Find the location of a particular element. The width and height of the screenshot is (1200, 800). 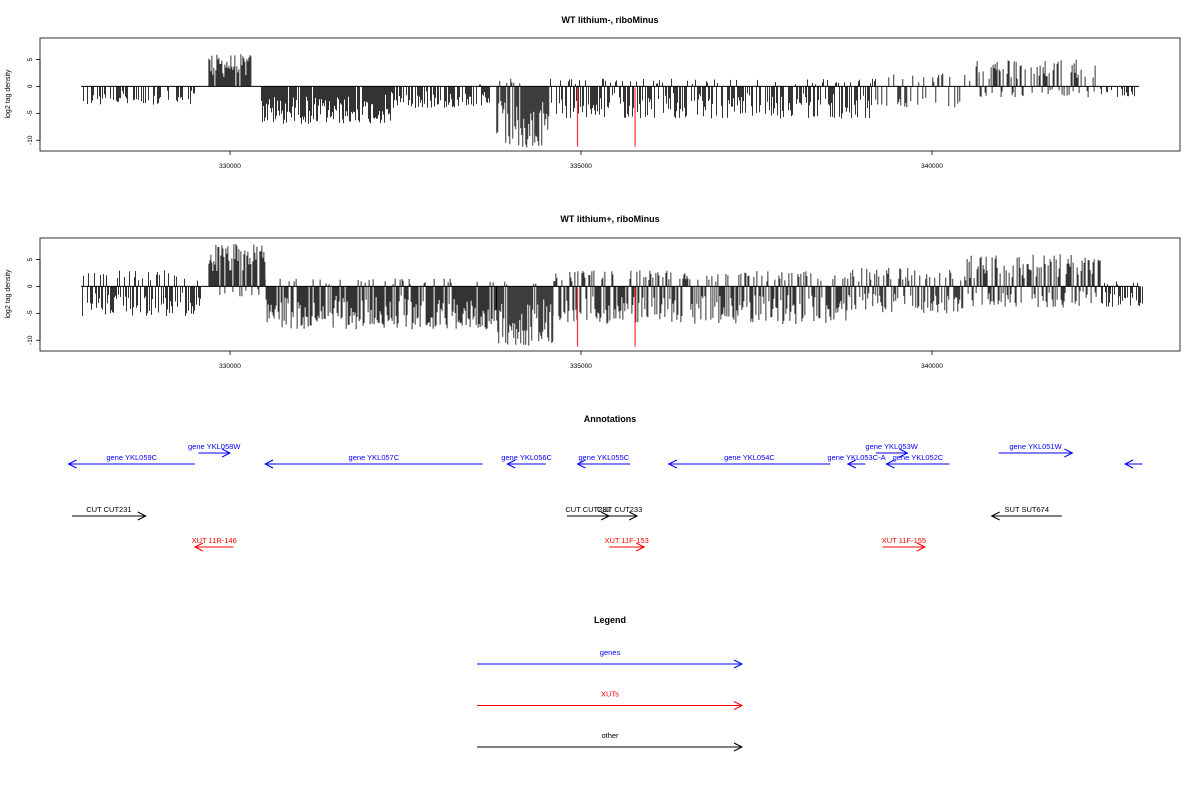

annotation-arrow: gene YKL055C is located at coordinates (603, 461).